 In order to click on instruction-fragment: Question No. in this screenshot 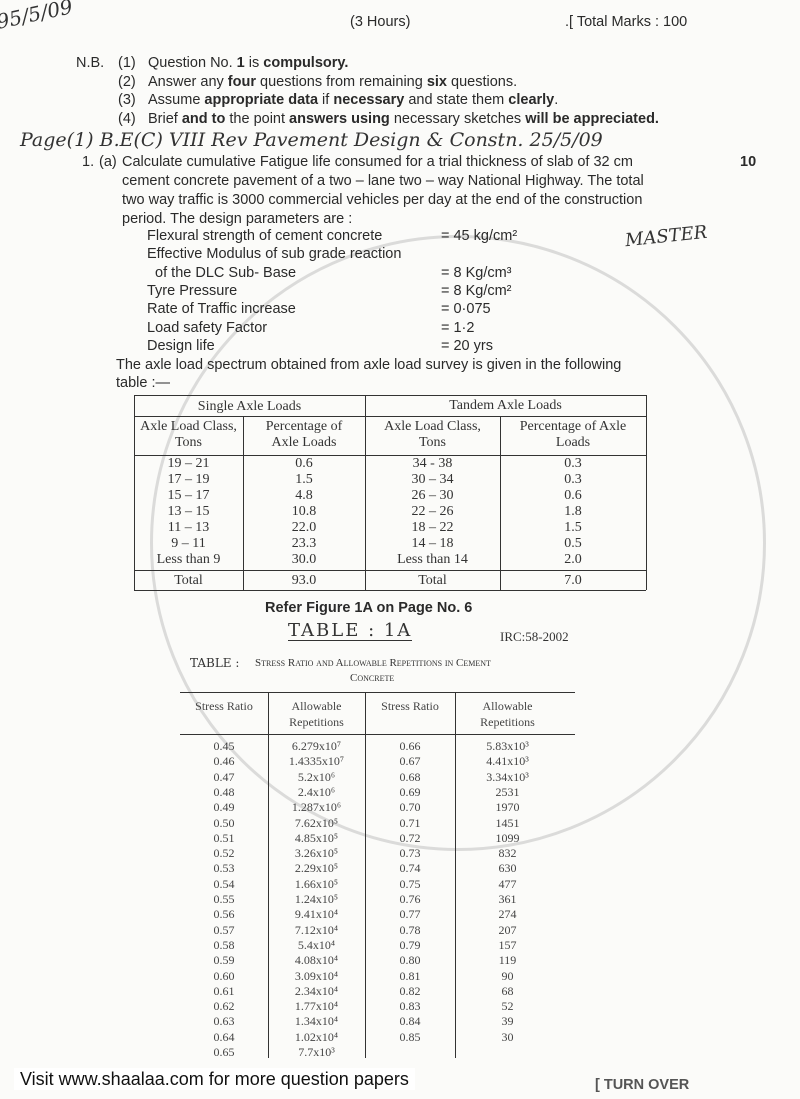, I will do `click(192, 63)`.